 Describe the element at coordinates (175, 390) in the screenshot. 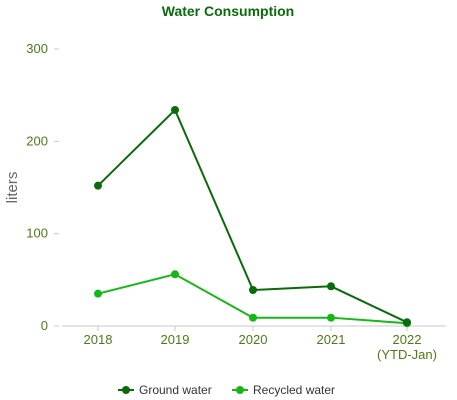

I see `legend-label: Ground water` at that location.